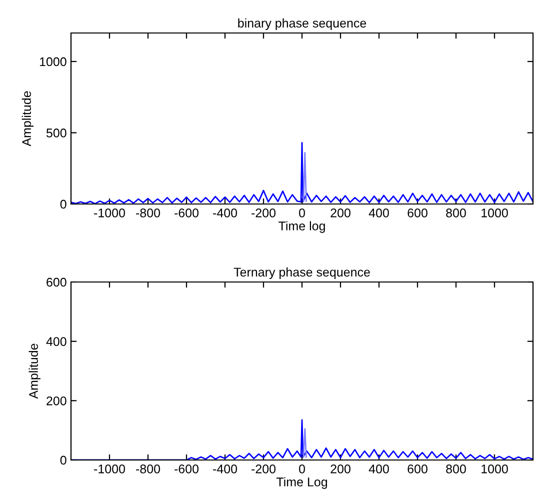  I want to click on y-tick-label: 1000, so click(53, 61).